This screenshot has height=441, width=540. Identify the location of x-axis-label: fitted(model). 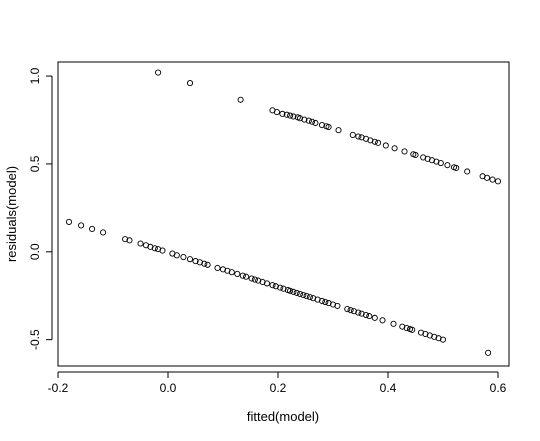
(283, 416).